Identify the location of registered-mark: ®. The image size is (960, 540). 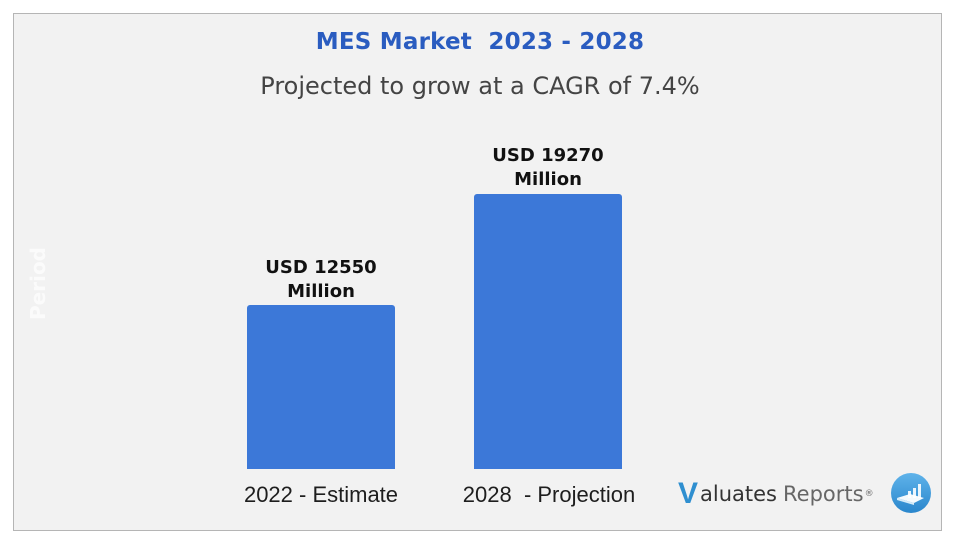
(869, 494).